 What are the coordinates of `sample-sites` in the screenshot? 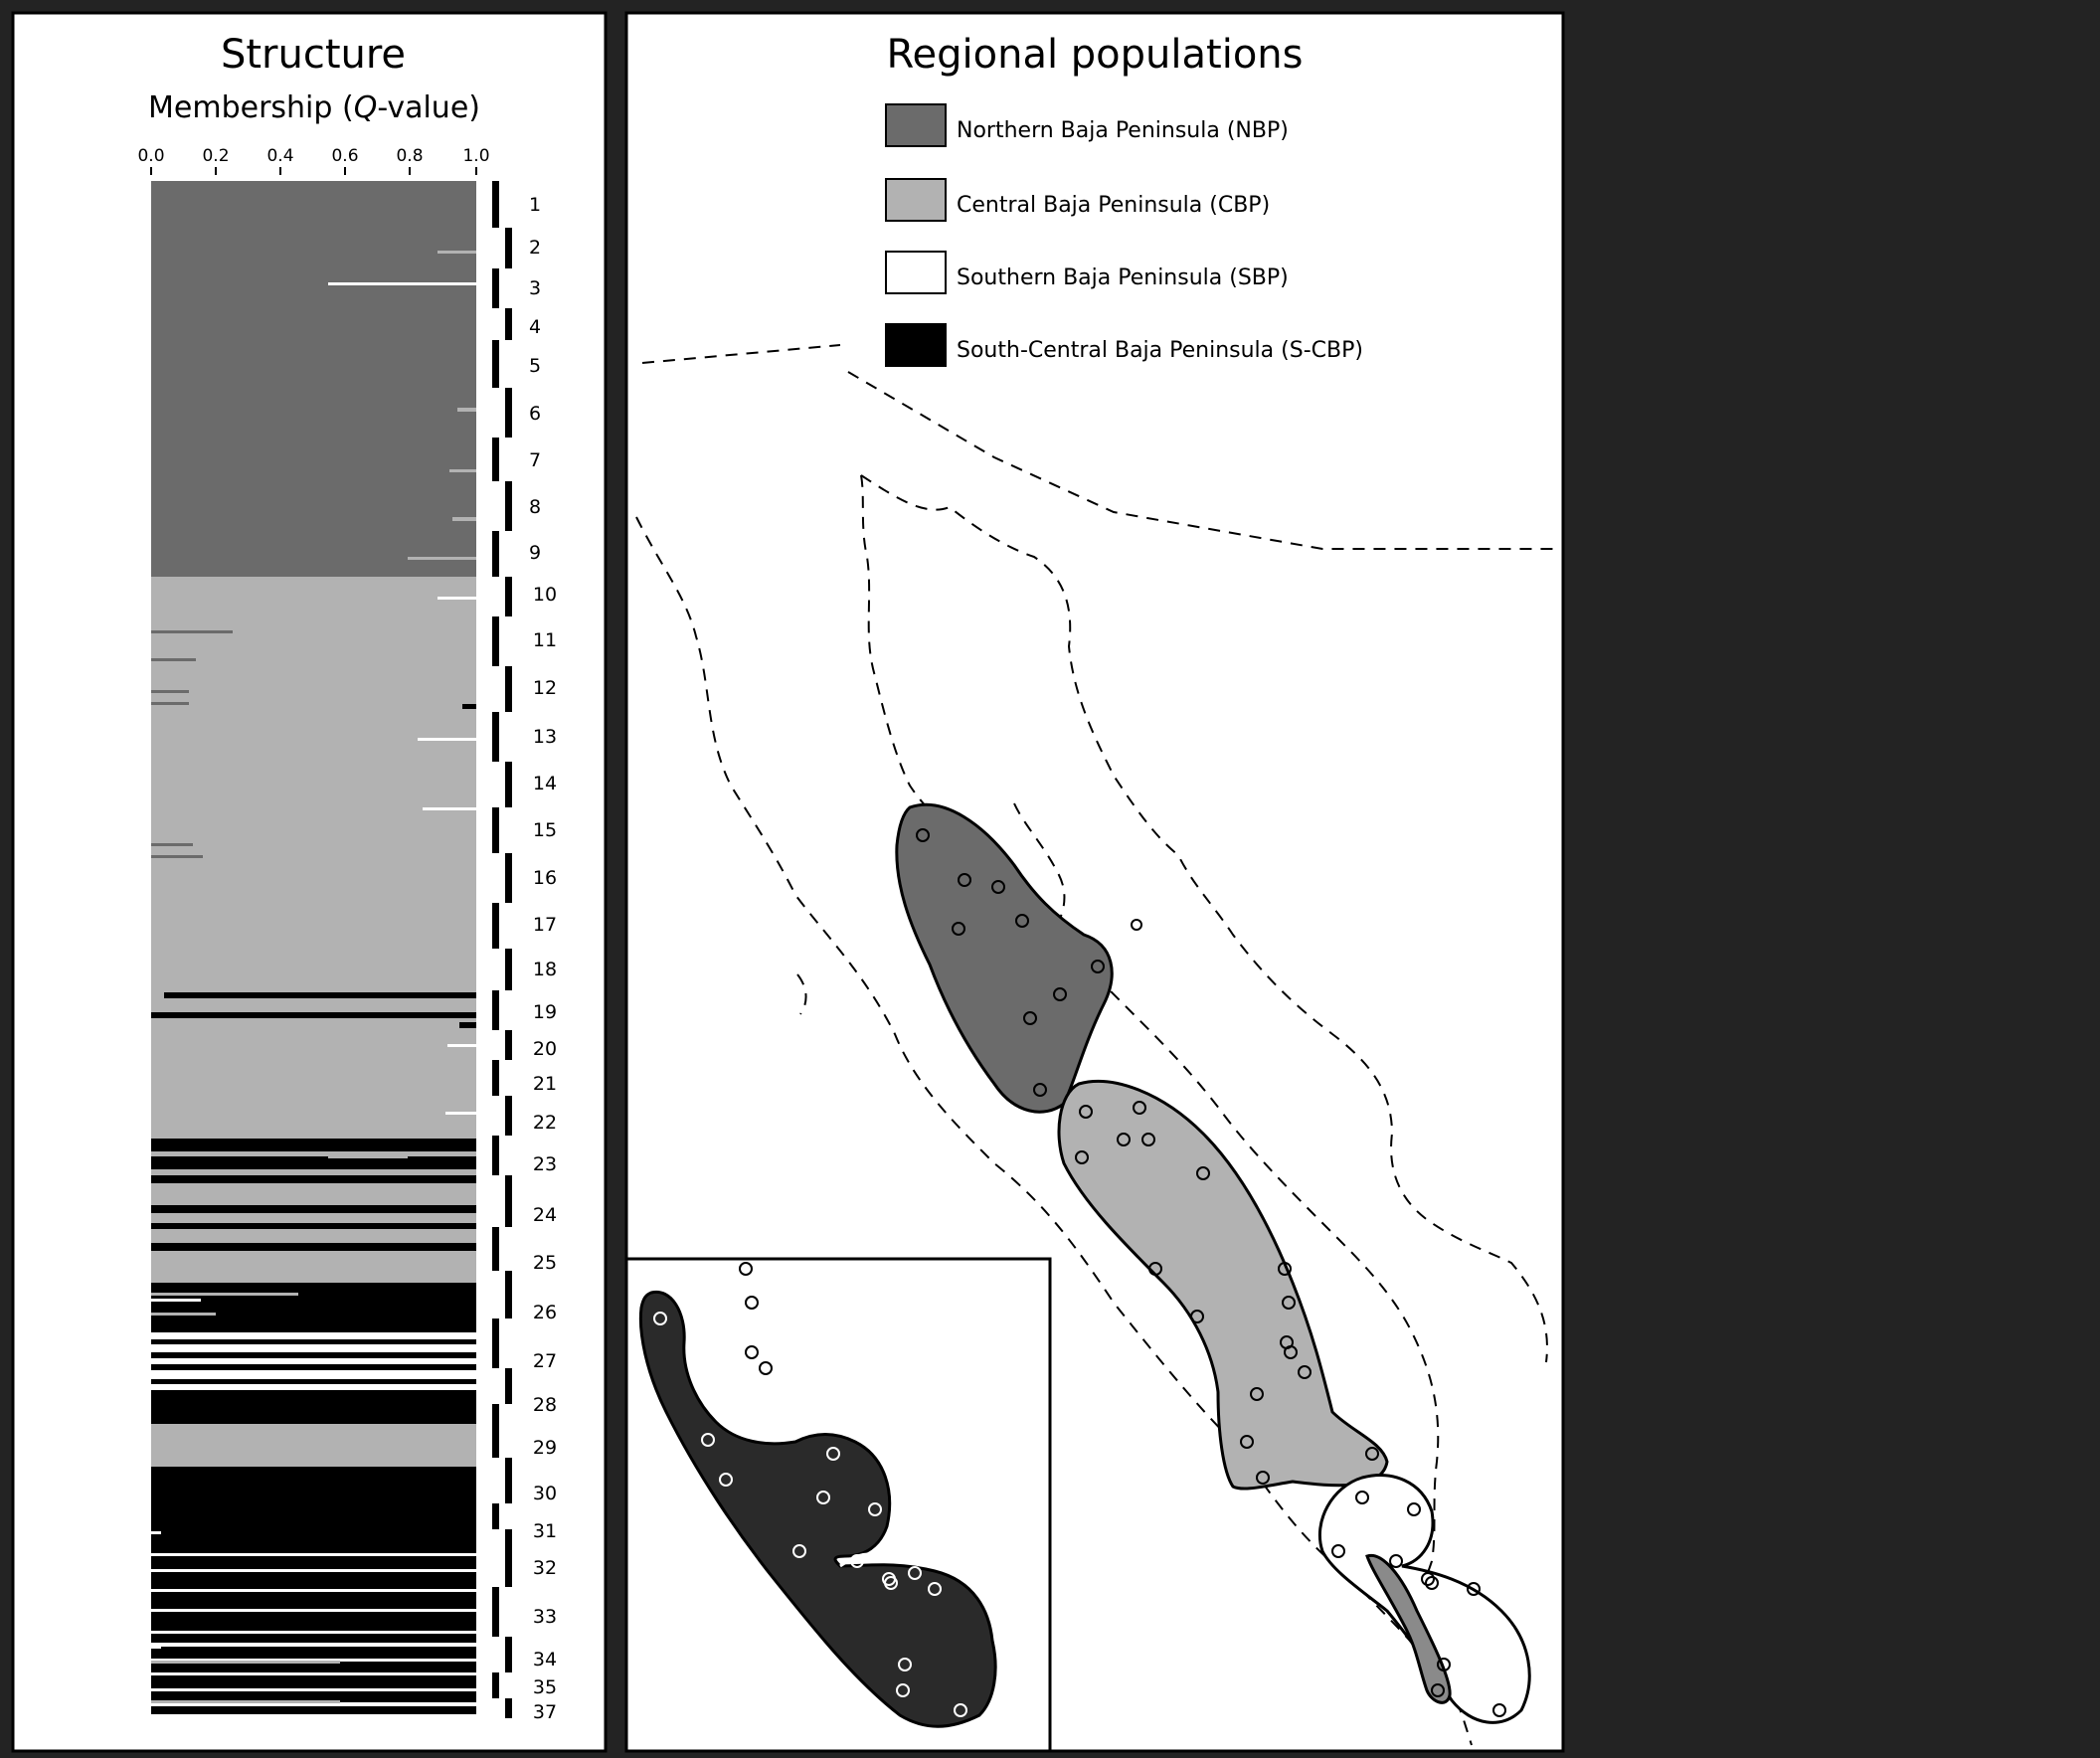 It's located at (1211, 1272).